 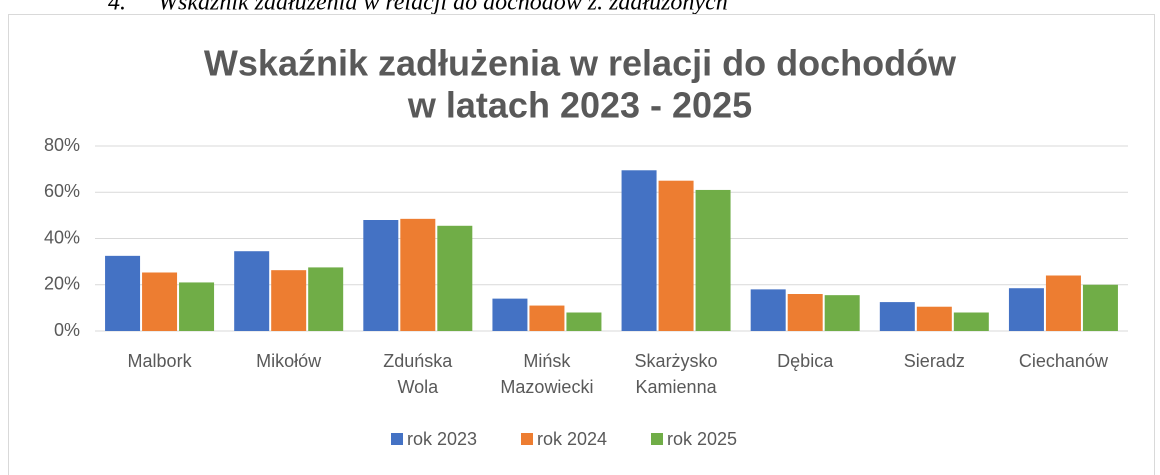 I want to click on x-tick-label: Skarżysko Kamienna, so click(x=676, y=374).